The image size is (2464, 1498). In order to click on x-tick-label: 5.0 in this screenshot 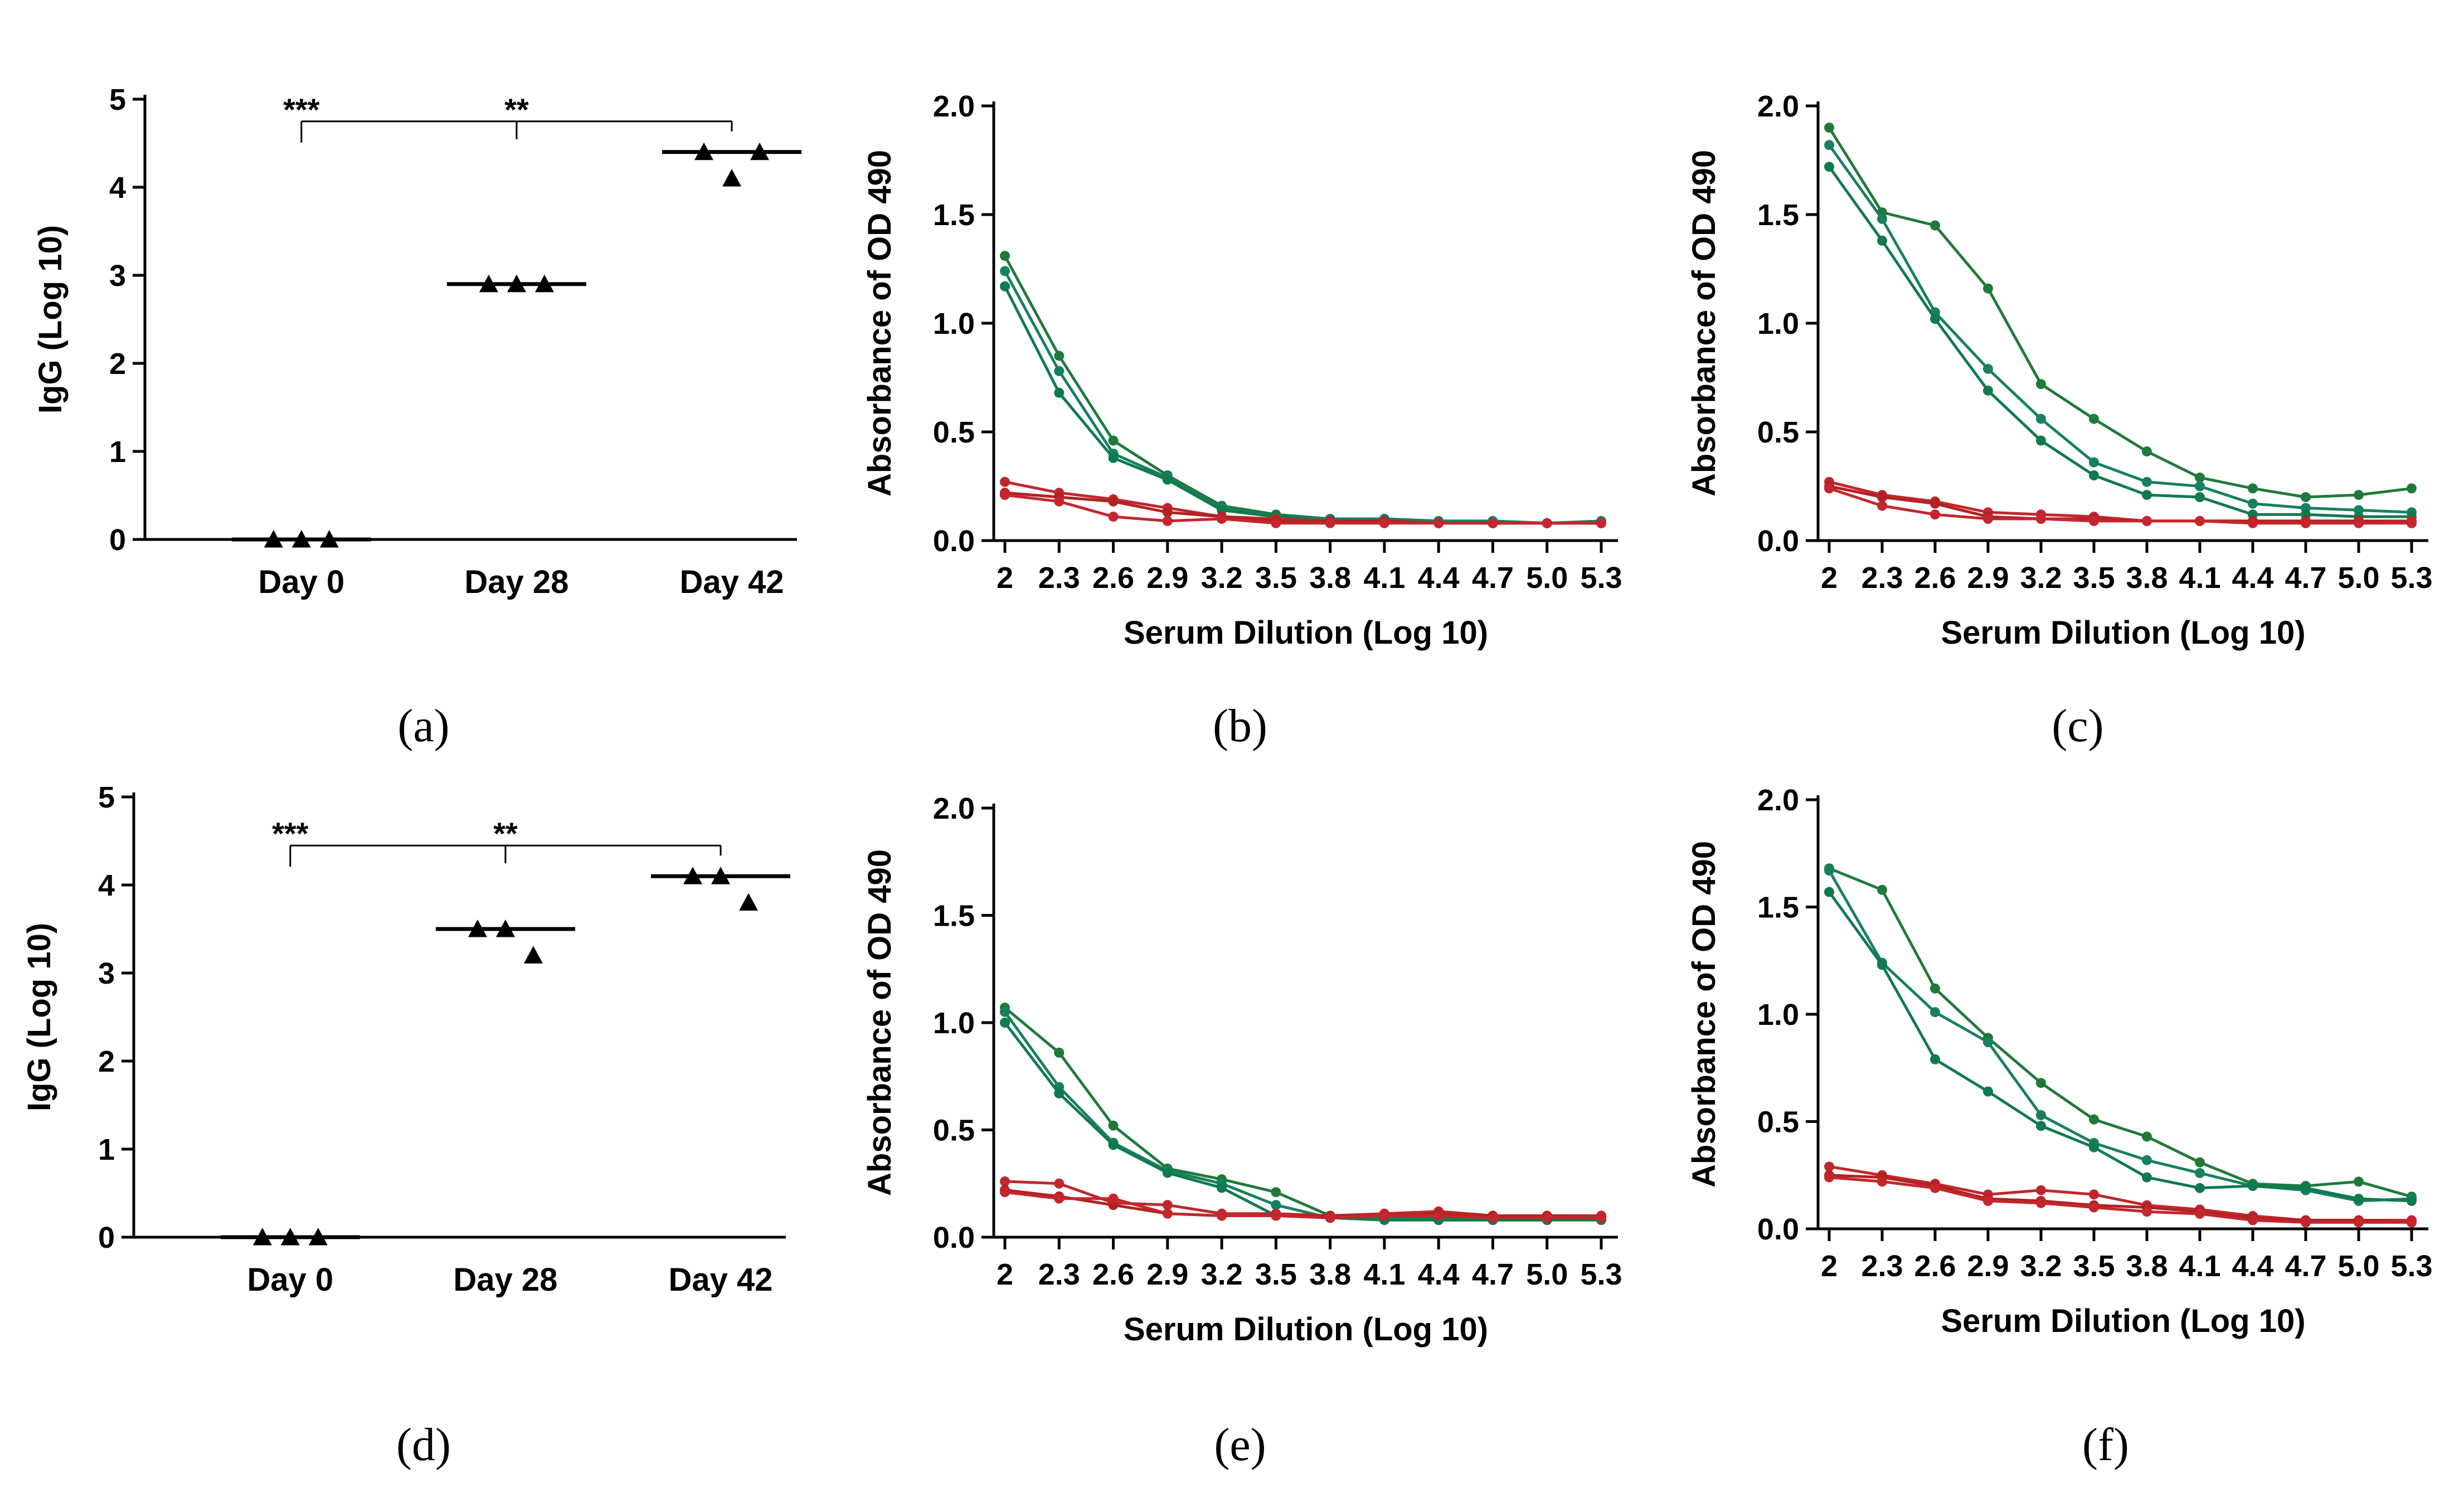, I will do `click(2358, 1266)`.